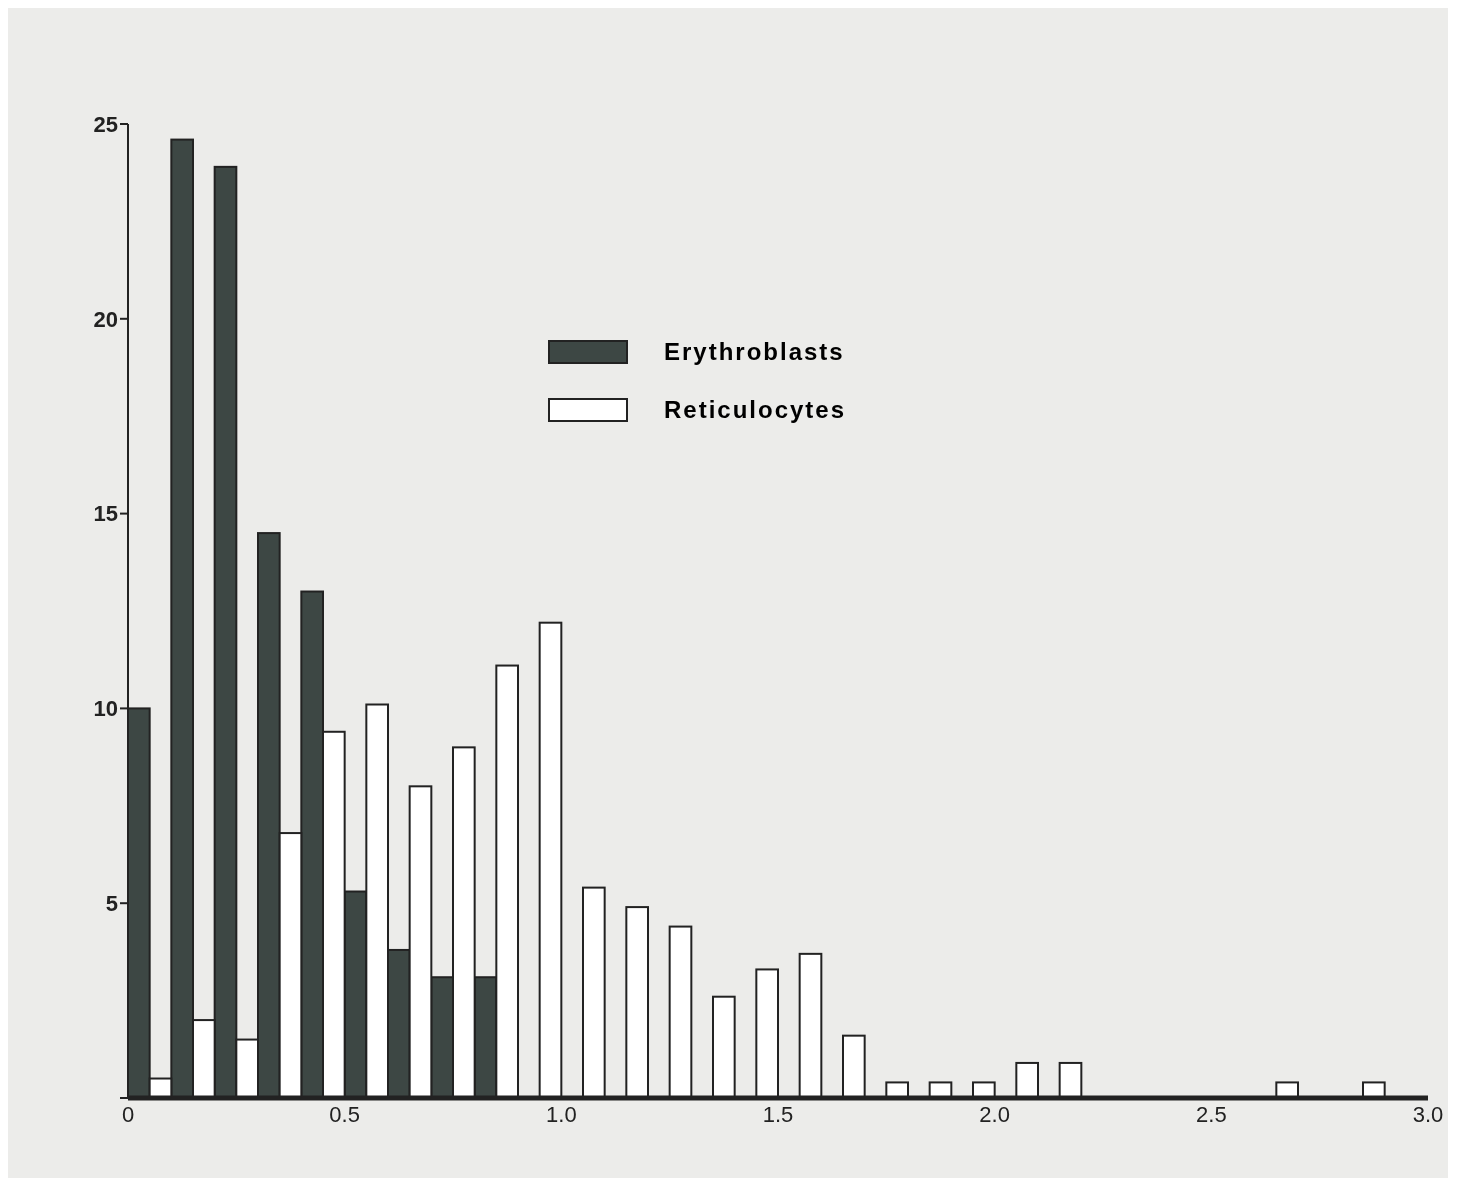  Describe the element at coordinates (105, 124) in the screenshot. I see `y-tick-label: 25` at that location.